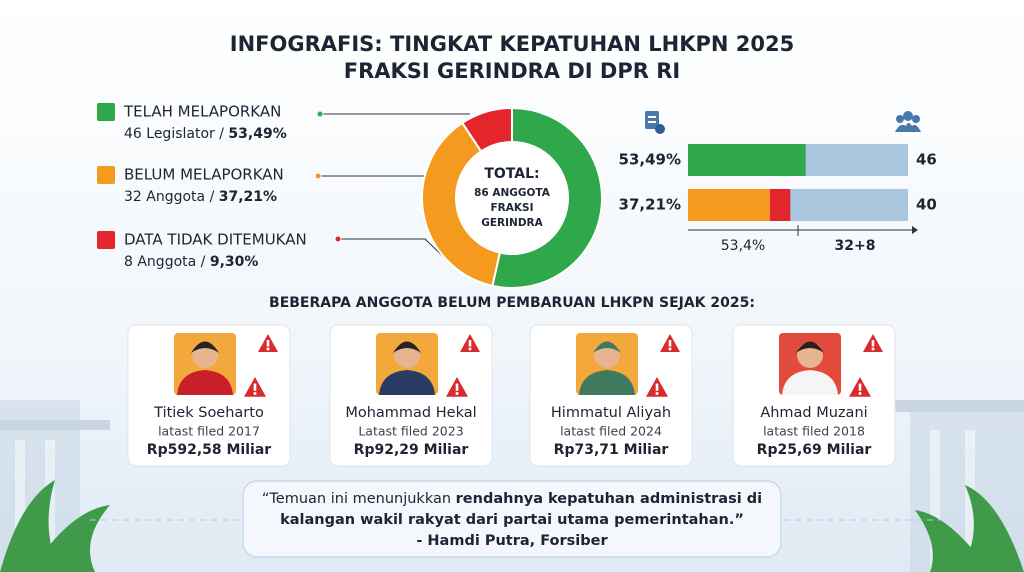 This screenshot has width=1024, height=572. I want to click on bar-chart: 53,49% 46 37,21% 40 53,4% 32+8, so click(778, 199).